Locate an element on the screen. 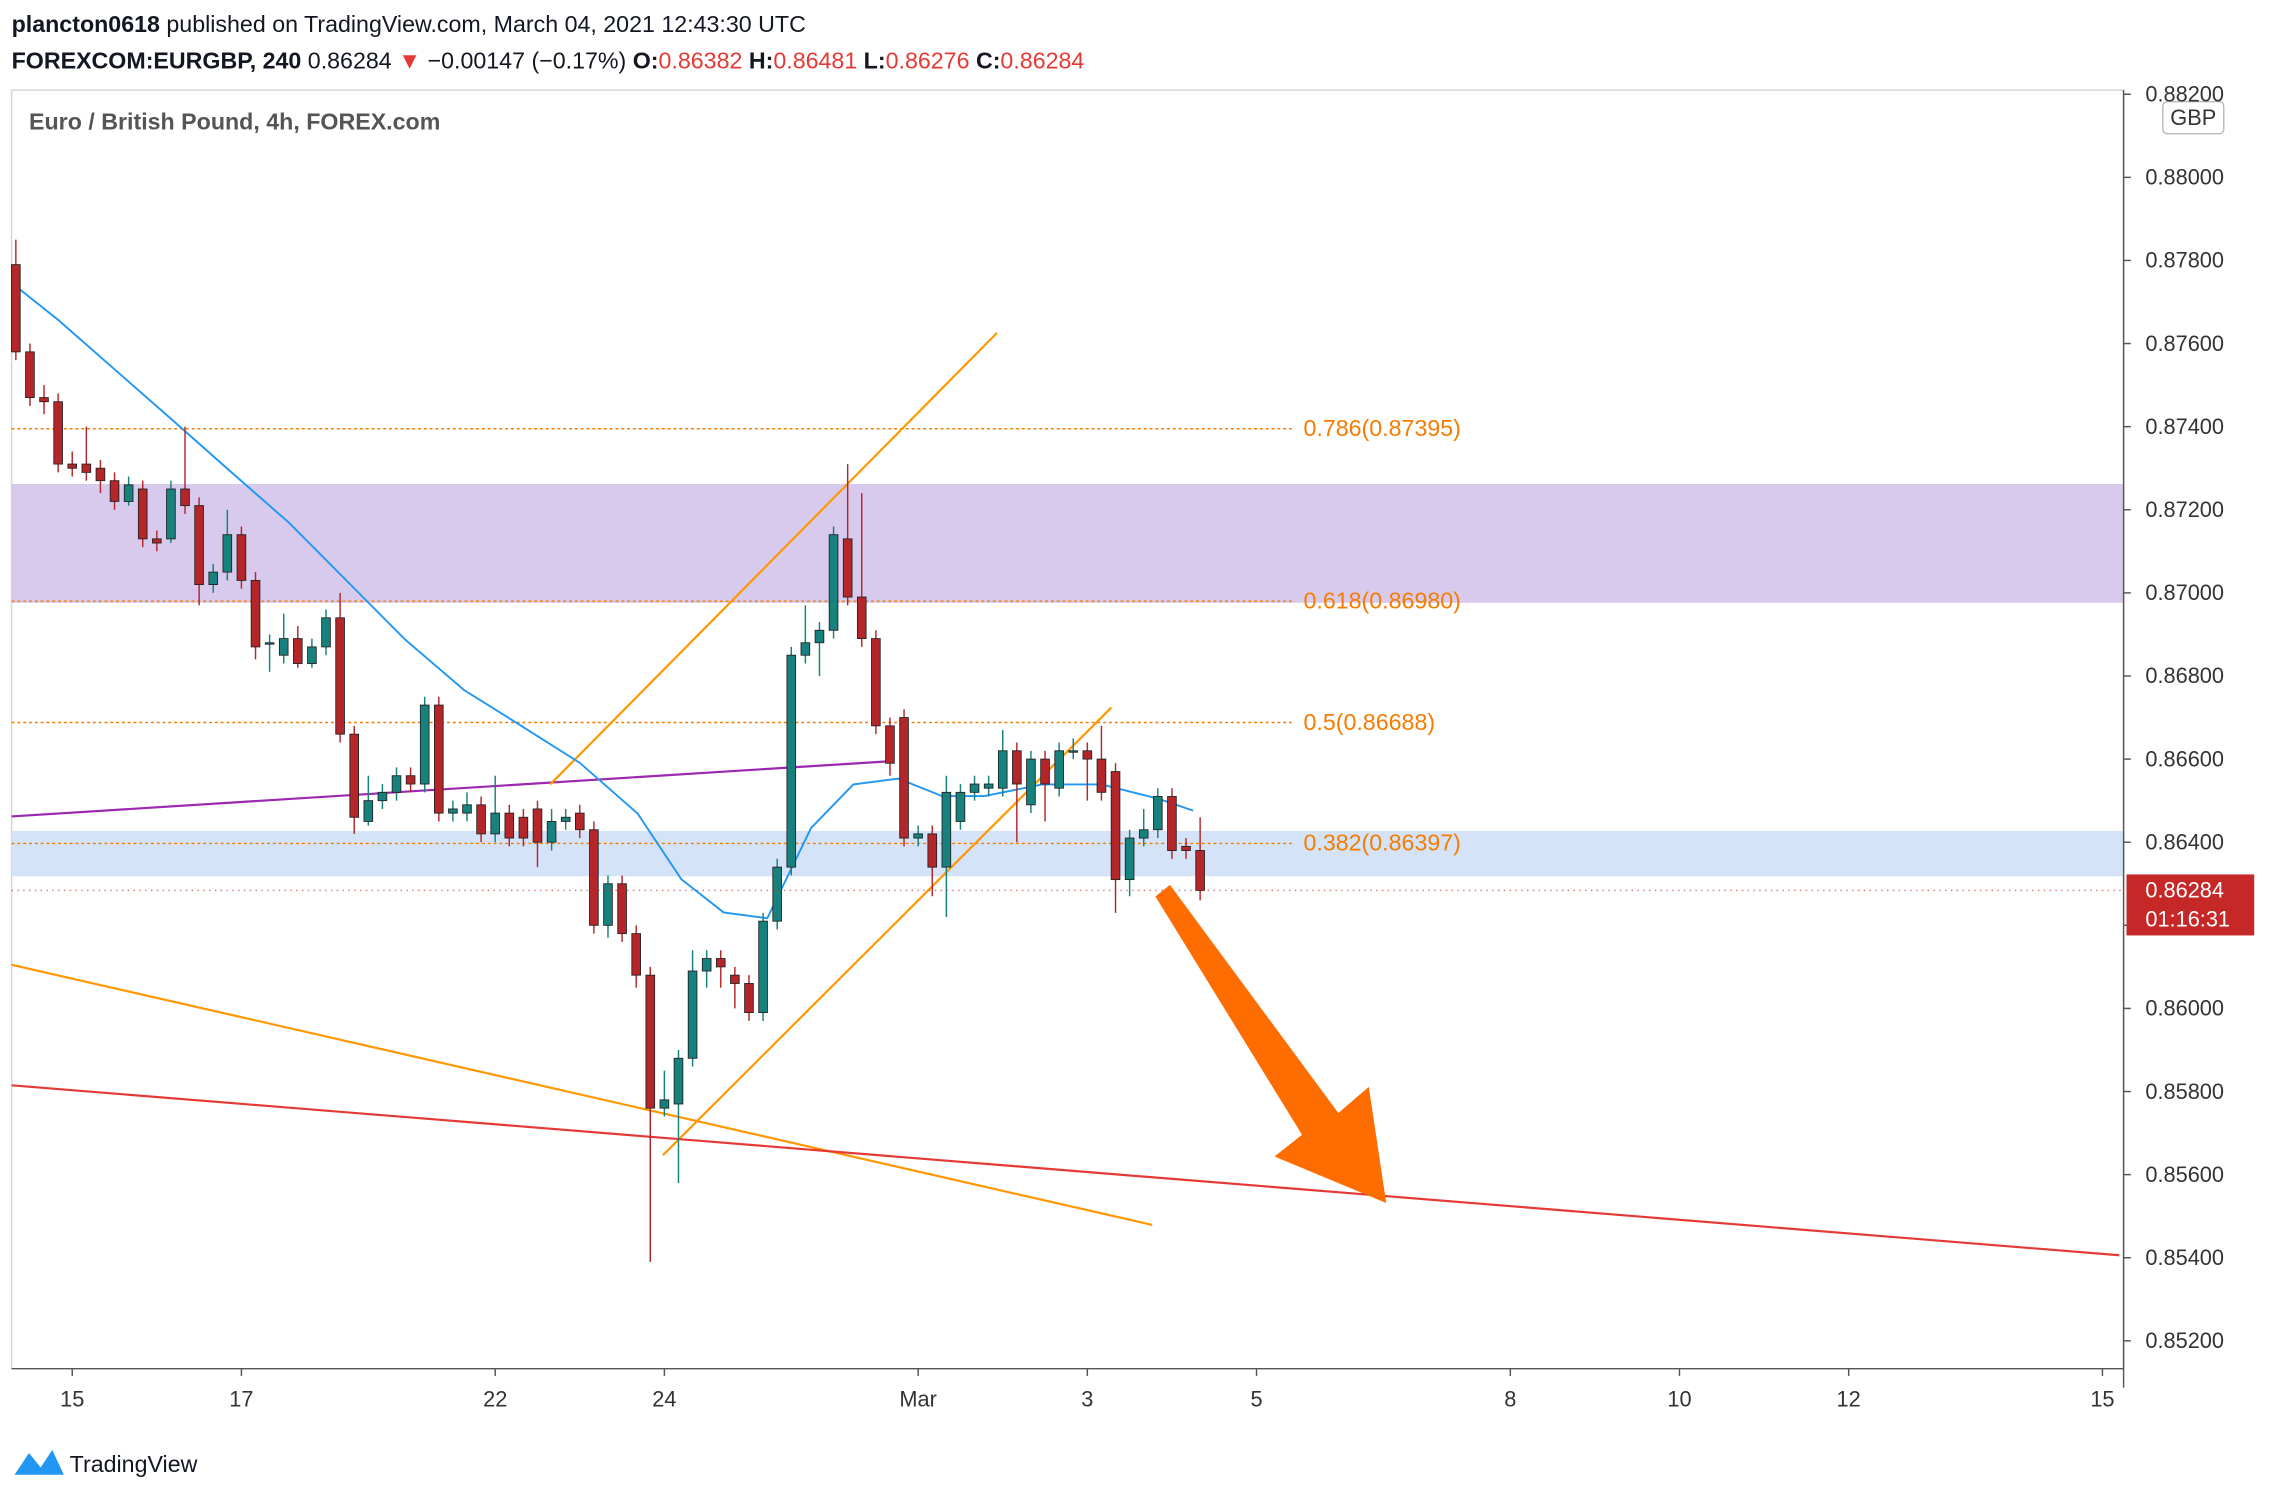 The image size is (2276, 1498). x-tick-label: 12 is located at coordinates (1849, 1398).